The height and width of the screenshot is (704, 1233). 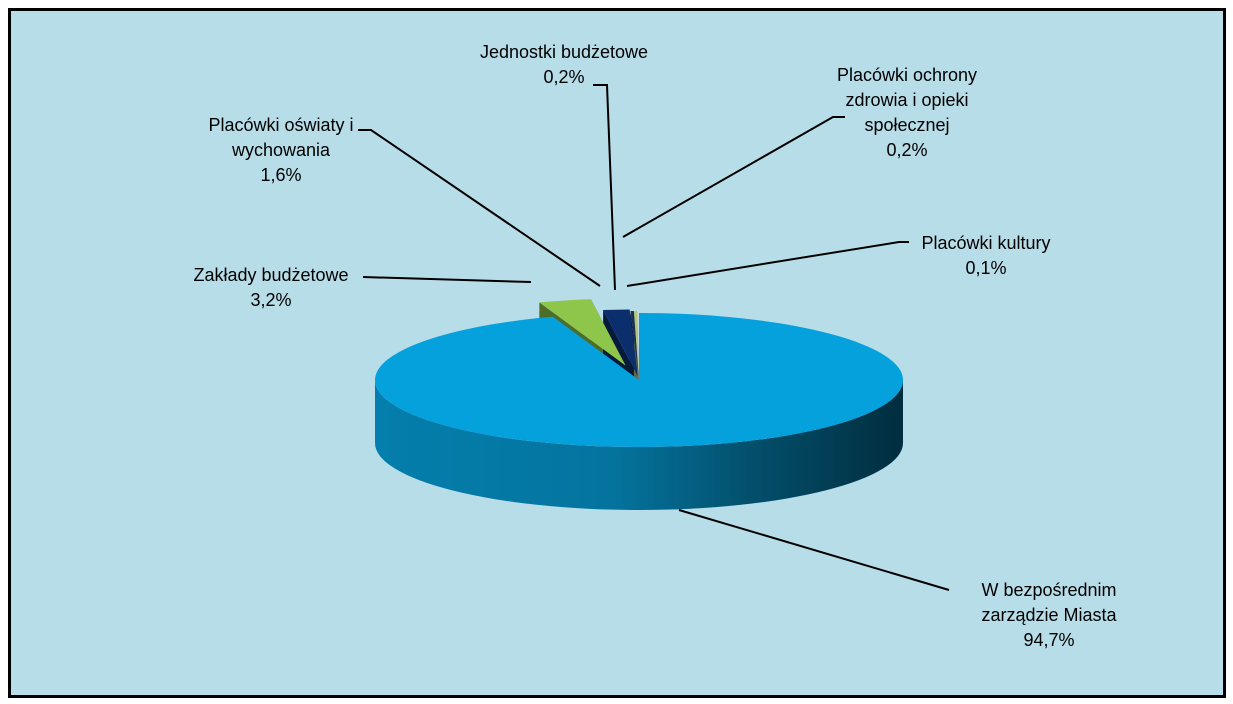 What do you see at coordinates (270, 287) in the screenshot?
I see `data-label-zaklady-budzetowe: Zakłady budżetowe 3,2%` at bounding box center [270, 287].